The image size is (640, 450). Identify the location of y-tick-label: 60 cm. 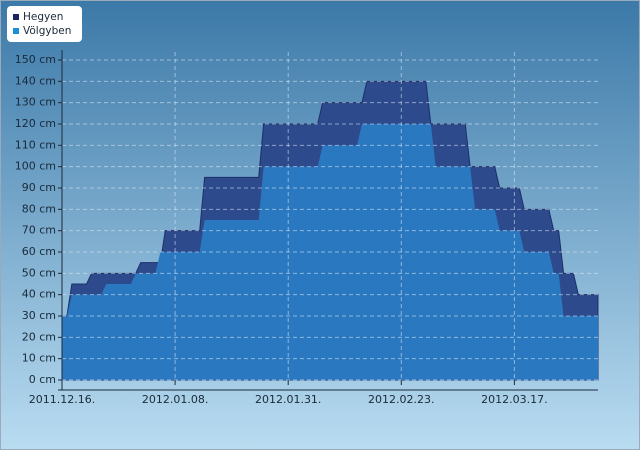
(39, 251).